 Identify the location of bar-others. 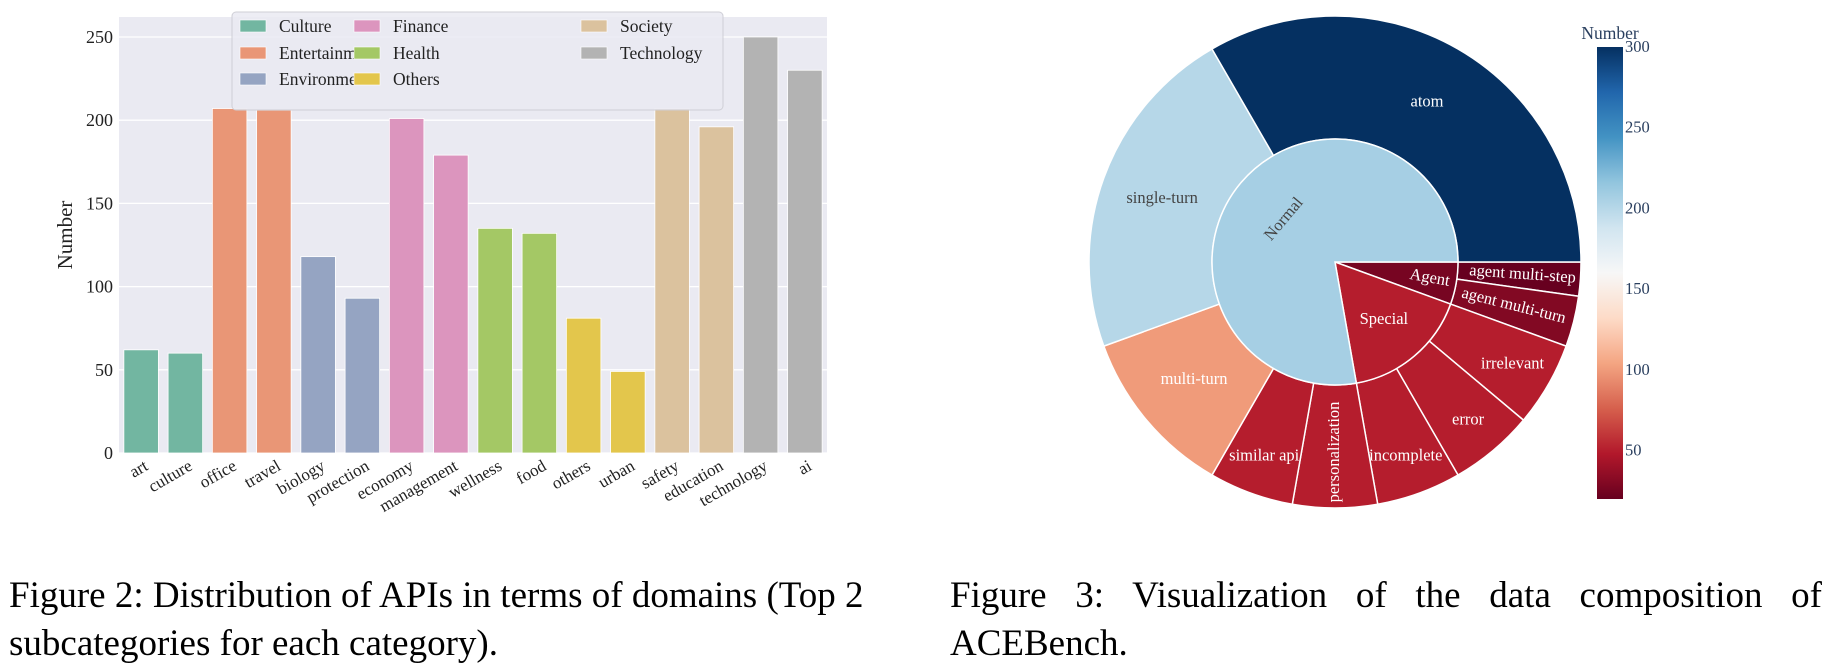
(583, 385).